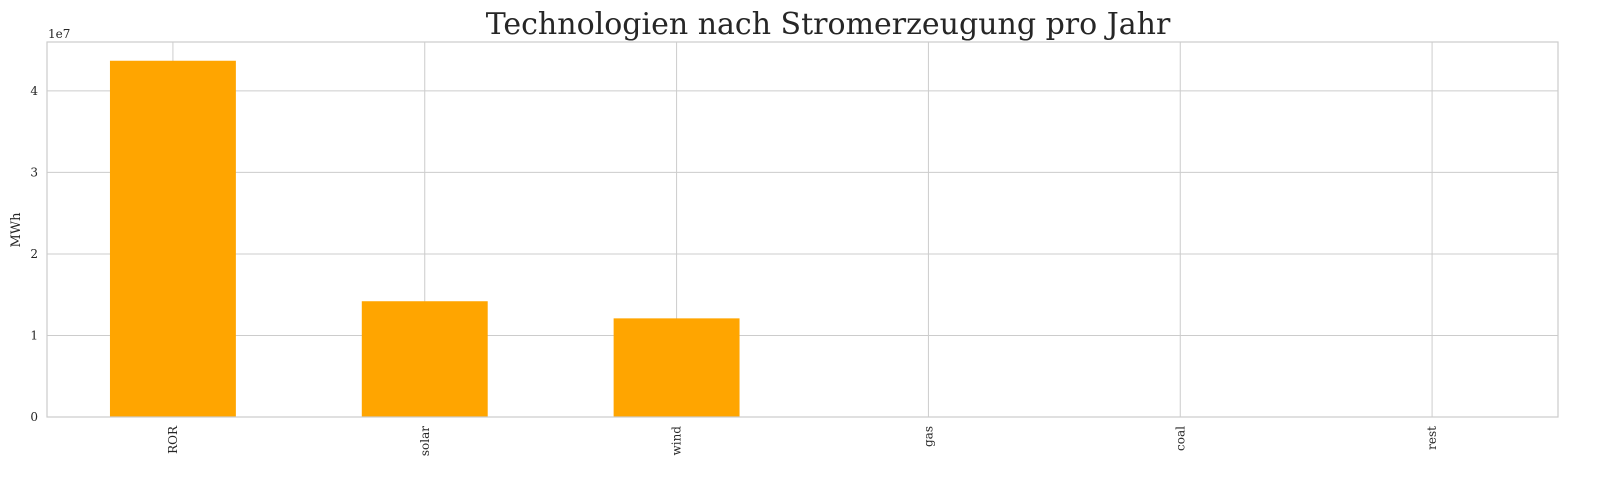  What do you see at coordinates (173, 439) in the screenshot?
I see `x-tick-label: ROR` at bounding box center [173, 439].